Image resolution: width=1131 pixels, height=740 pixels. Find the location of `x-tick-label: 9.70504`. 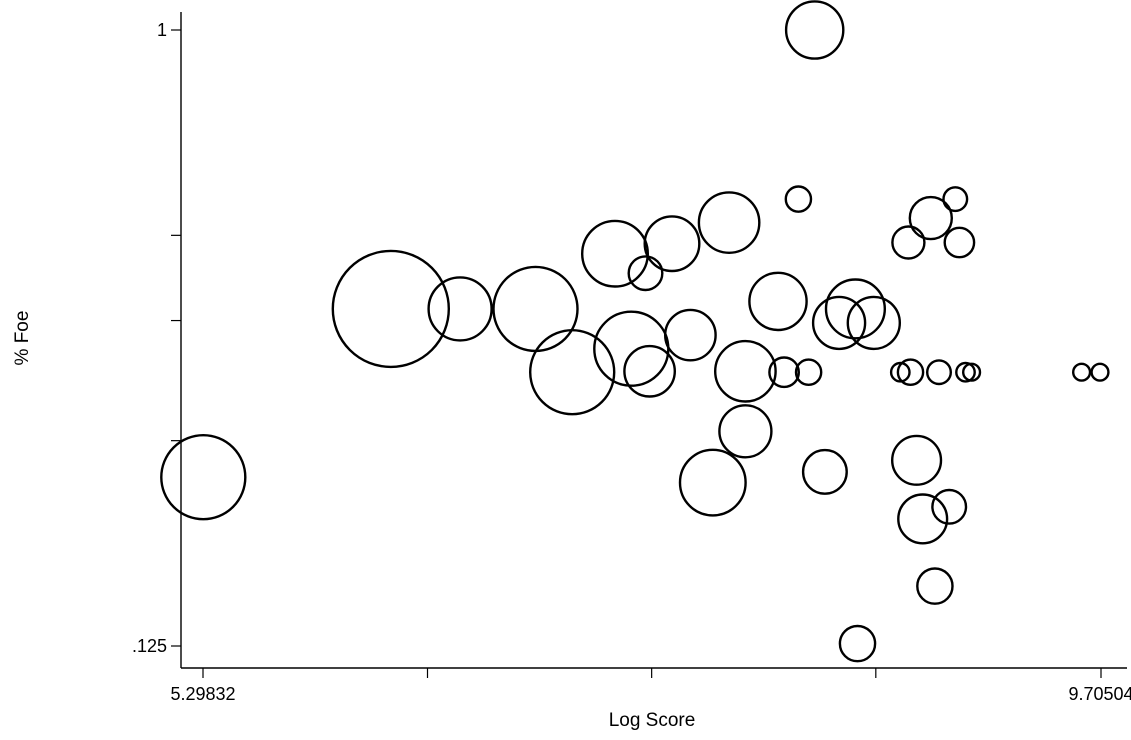

x-tick-label: 9.70504 is located at coordinates (1099, 694).